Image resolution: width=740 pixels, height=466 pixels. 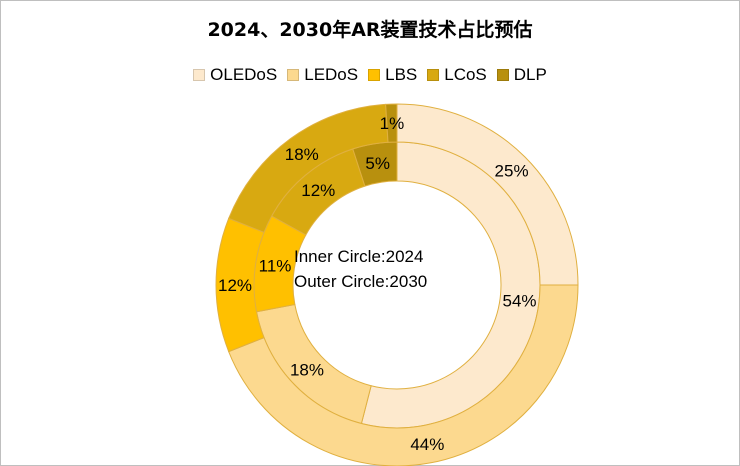 I want to click on legend-label: DLP, so click(x=530, y=74).